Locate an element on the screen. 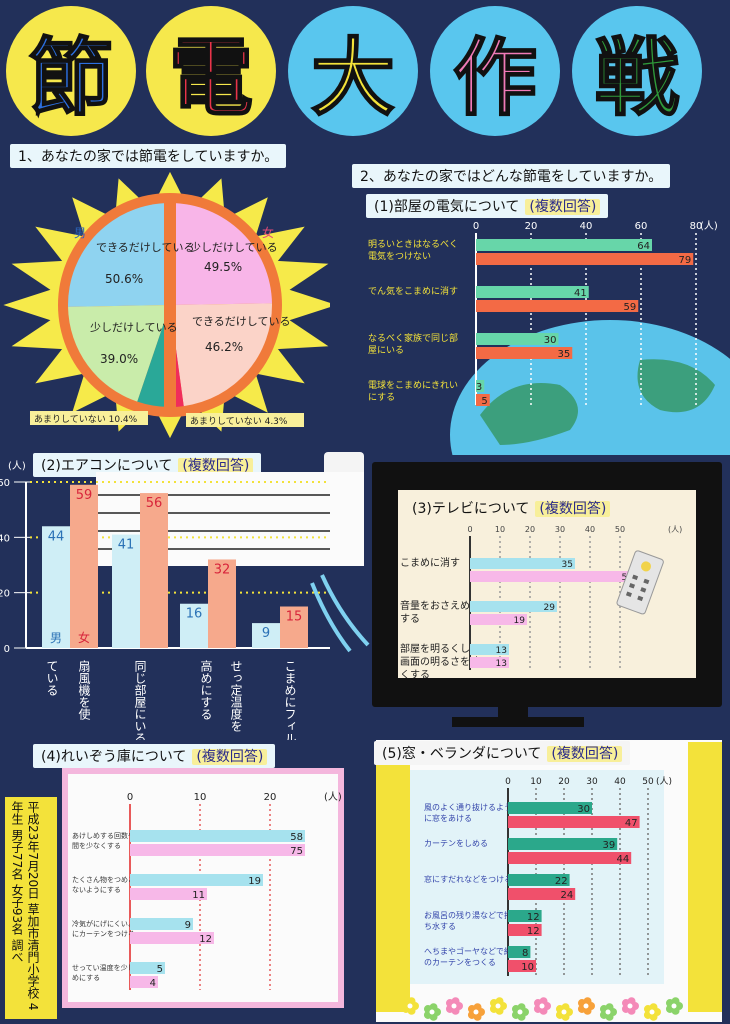 The height and width of the screenshot is (1024, 730). q3-category-1: 扇風機を使 is located at coordinates (84, 690).